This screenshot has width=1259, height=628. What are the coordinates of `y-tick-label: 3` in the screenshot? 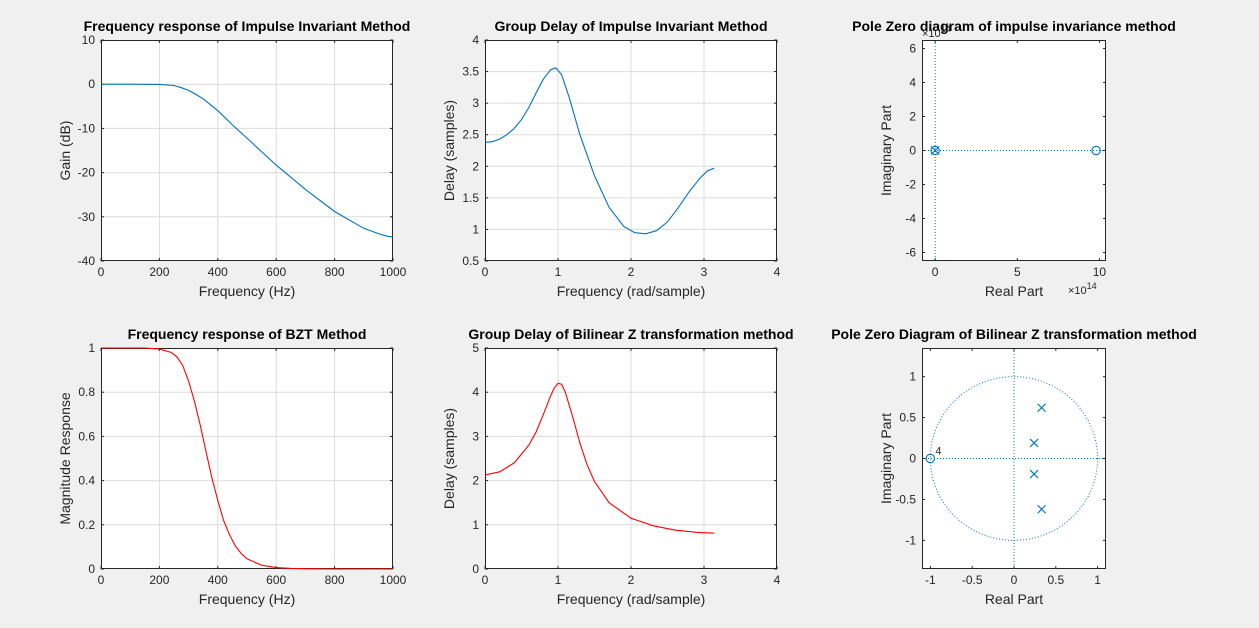 It's located at (475, 436).